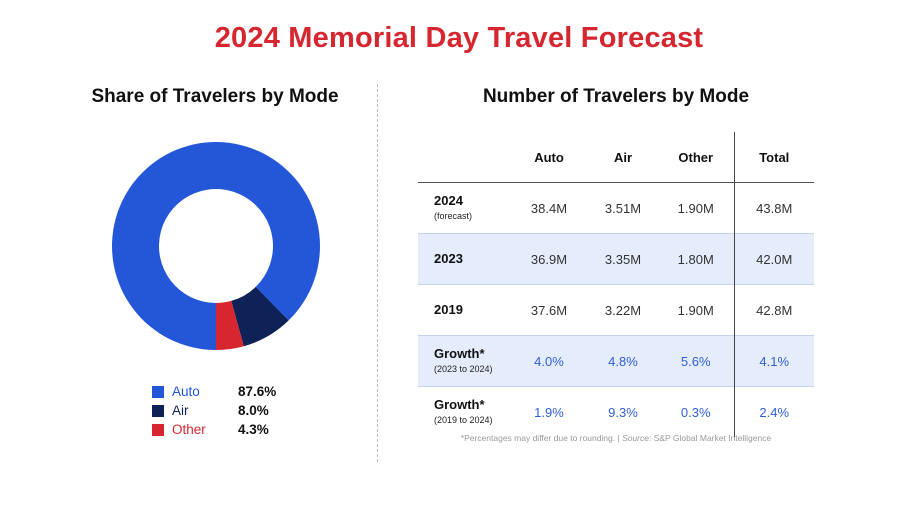  I want to click on column-header-other: Other, so click(696, 157).